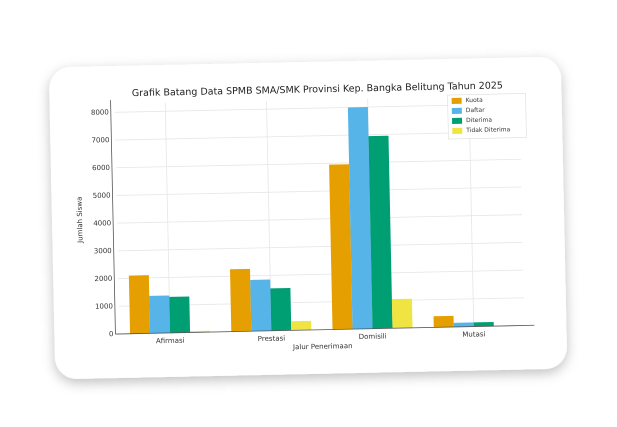  I want to click on x-tick-label: Domisili, so click(373, 336).